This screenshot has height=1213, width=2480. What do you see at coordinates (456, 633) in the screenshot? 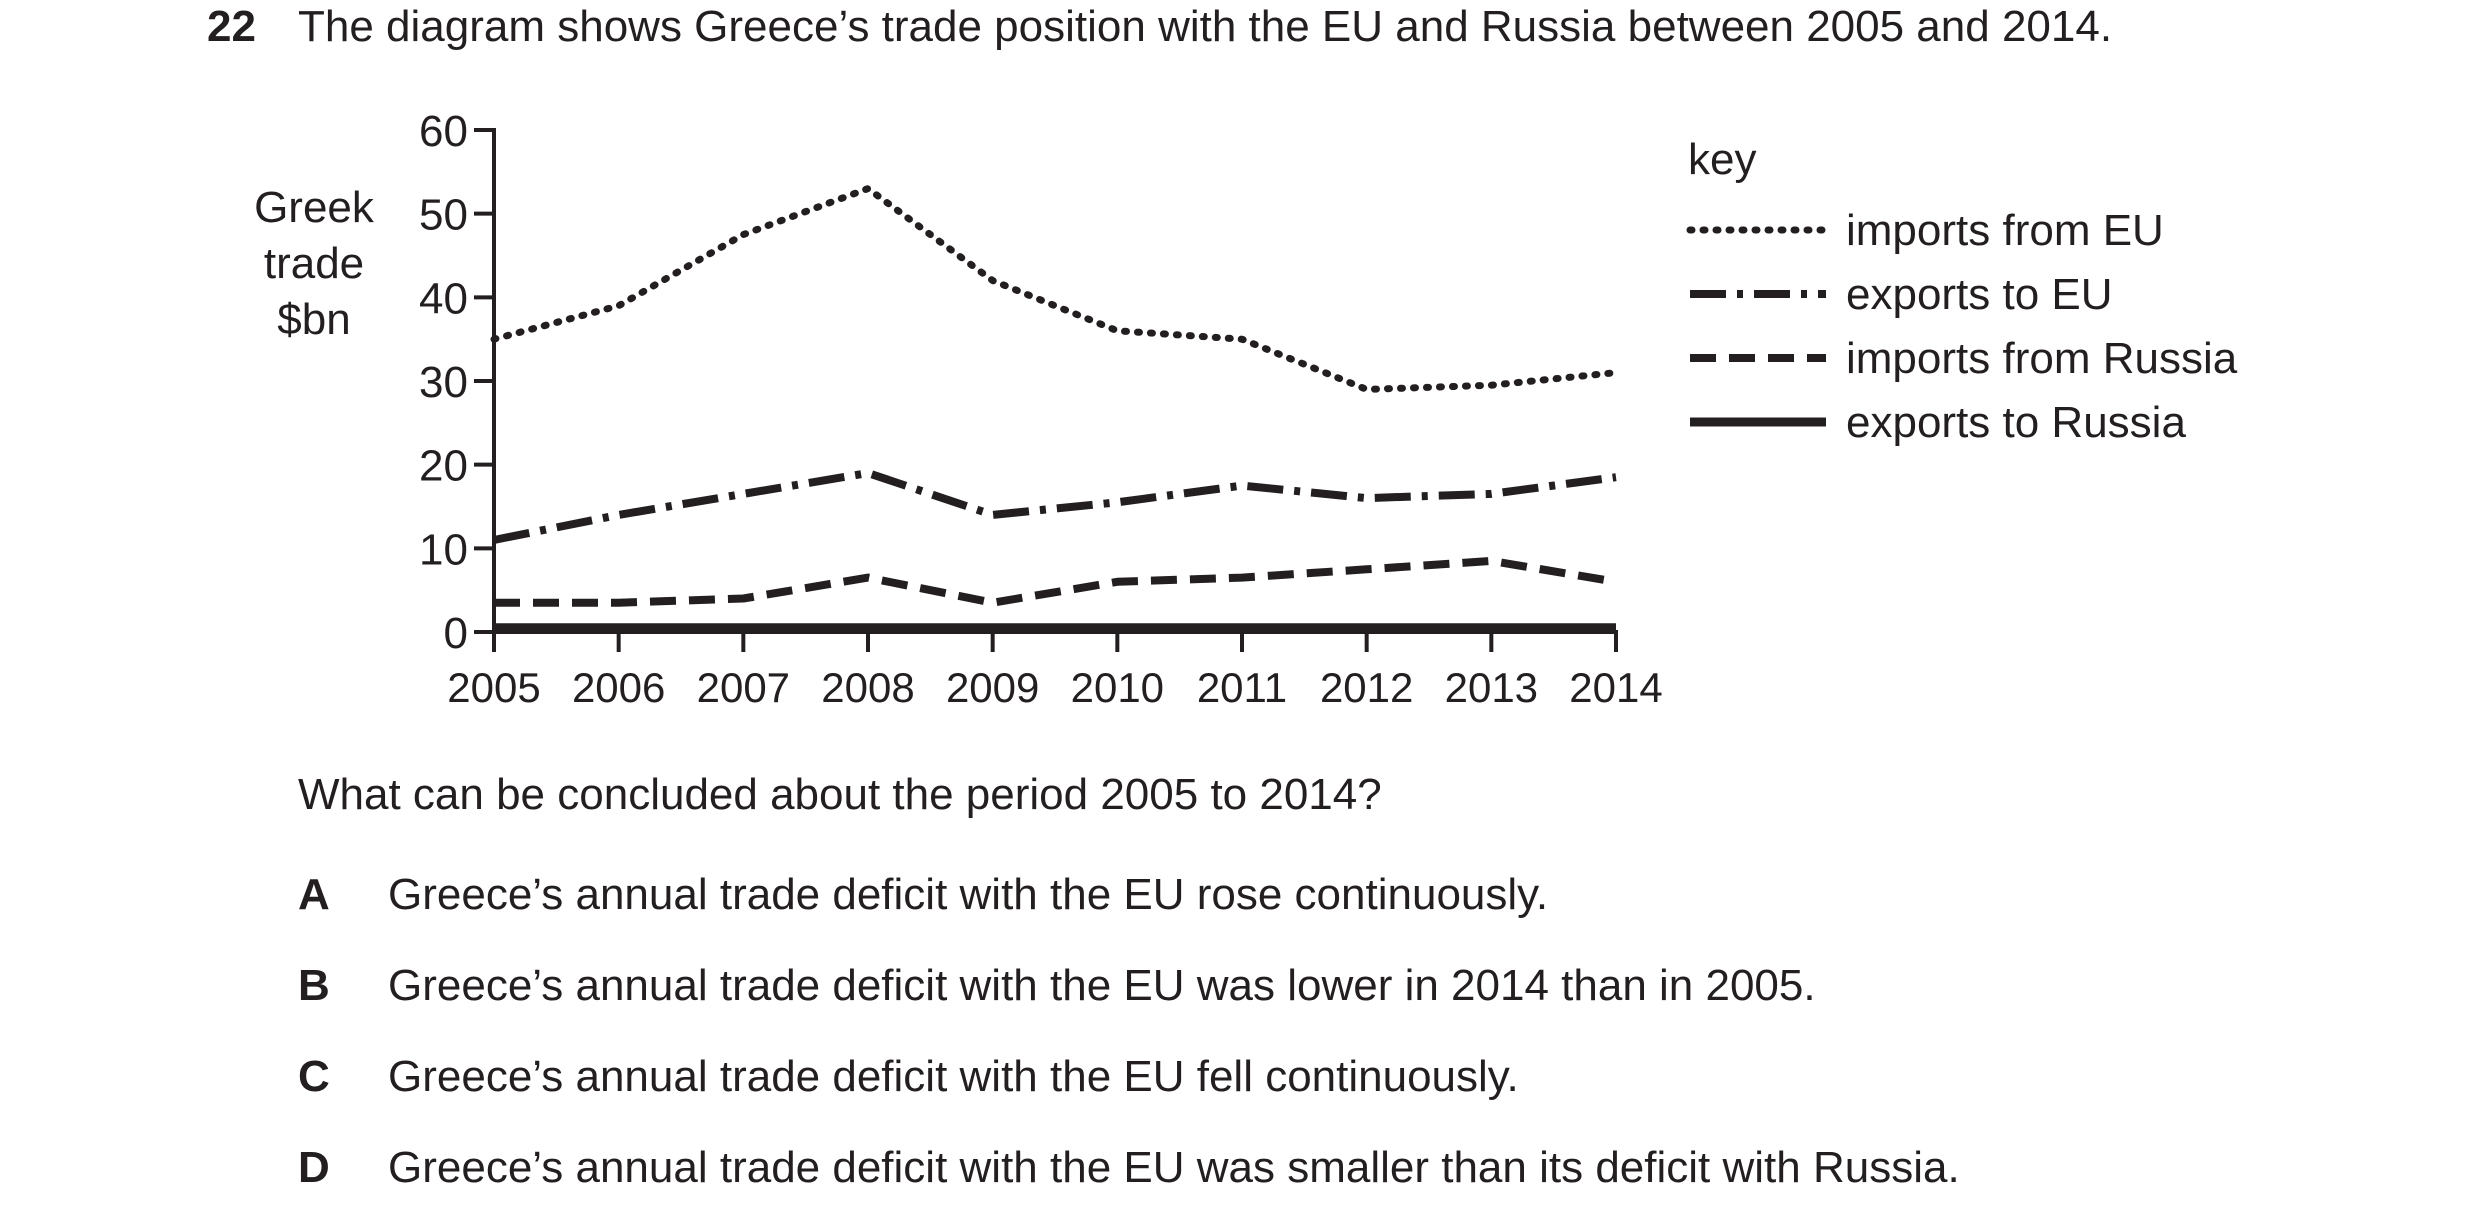
I see `y-tick-label: 0` at bounding box center [456, 633].